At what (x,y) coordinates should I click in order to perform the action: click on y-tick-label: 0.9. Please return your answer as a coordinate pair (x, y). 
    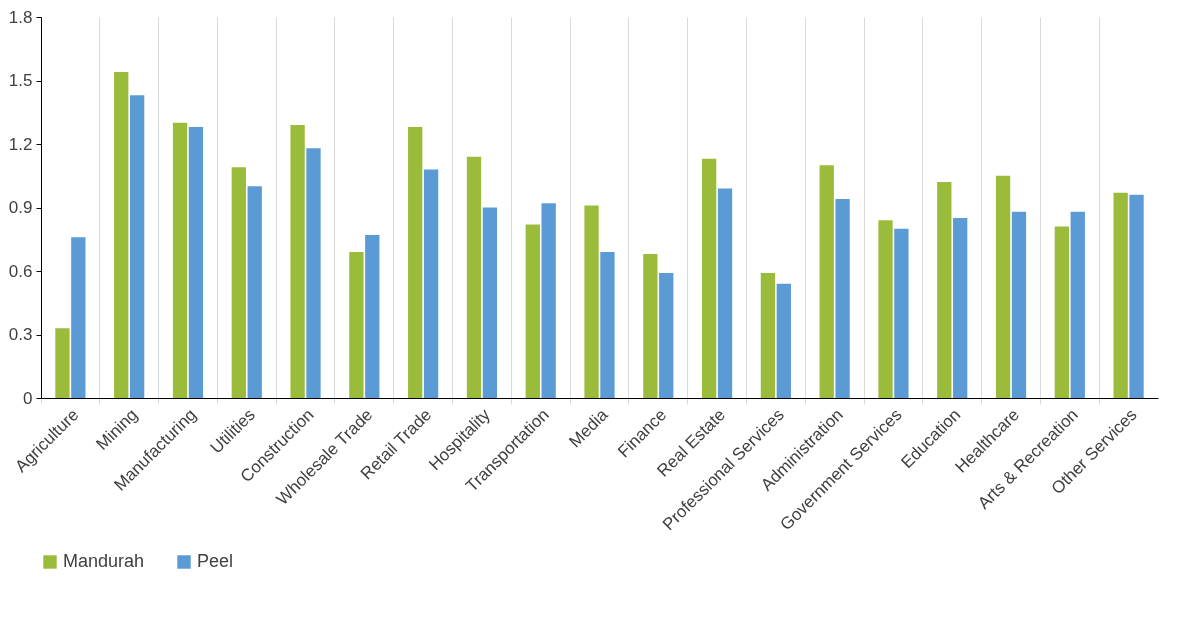
    Looking at the image, I should click on (20, 207).